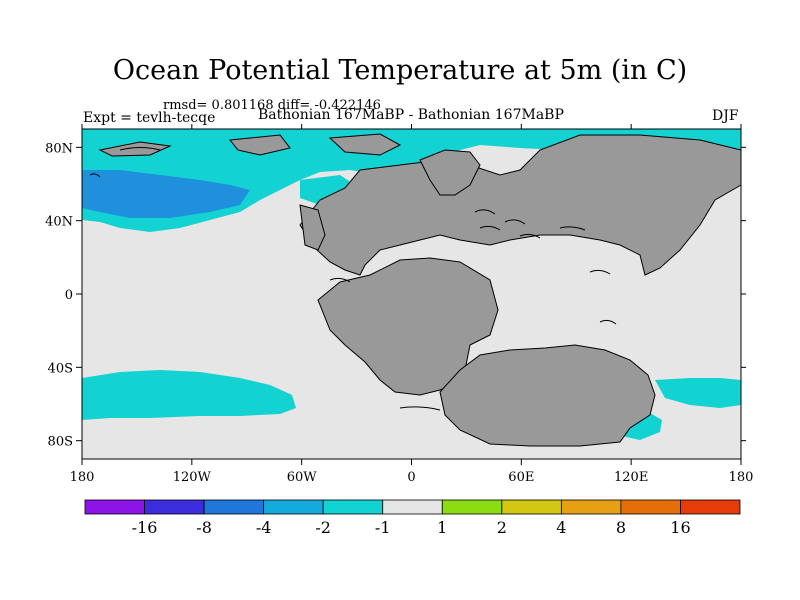 The height and width of the screenshot is (600, 800). Describe the element at coordinates (521, 477) in the screenshot. I see `x-tick-label: 60E` at that location.